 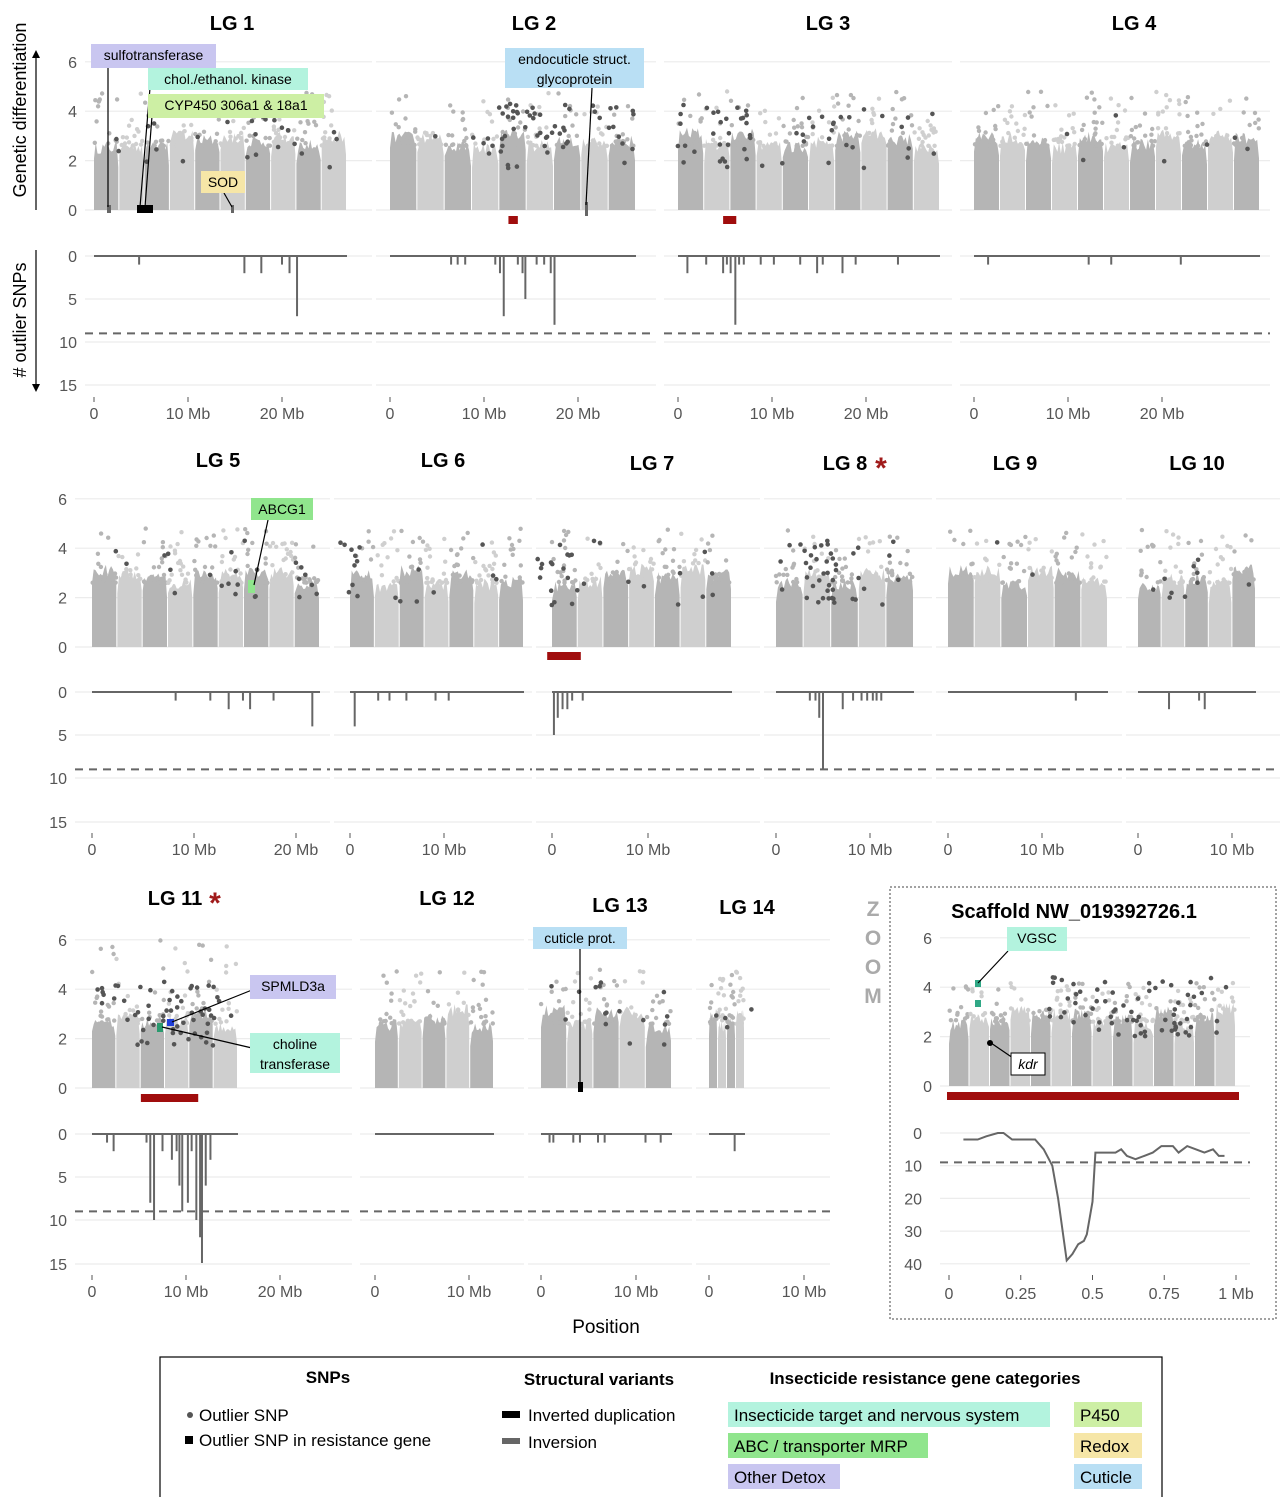 I want to click on annotation-leader, so click(x=1002, y=1050).